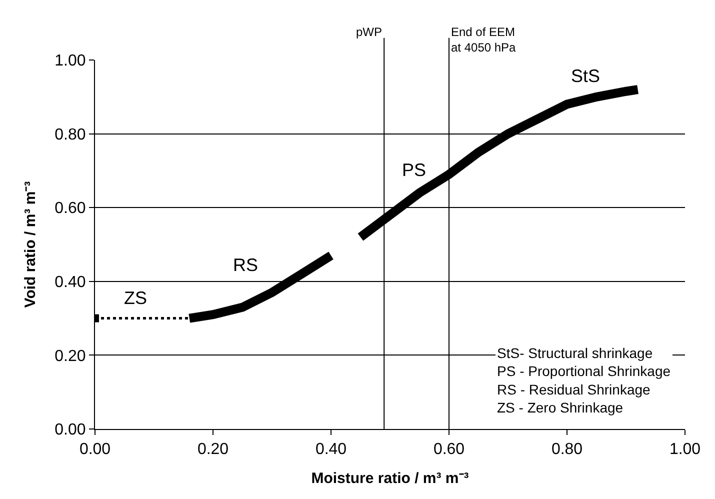 The image size is (715, 499). Describe the element at coordinates (390, 479) in the screenshot. I see `x-axis-title: Moisture ratio / m³ m⁻³` at that location.